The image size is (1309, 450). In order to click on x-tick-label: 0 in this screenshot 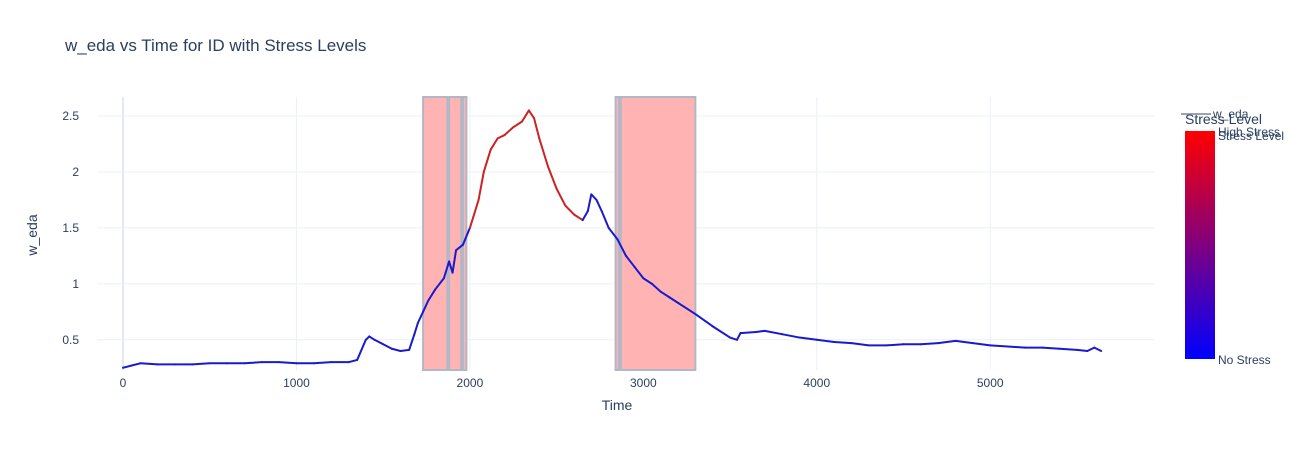, I will do `click(123, 383)`.